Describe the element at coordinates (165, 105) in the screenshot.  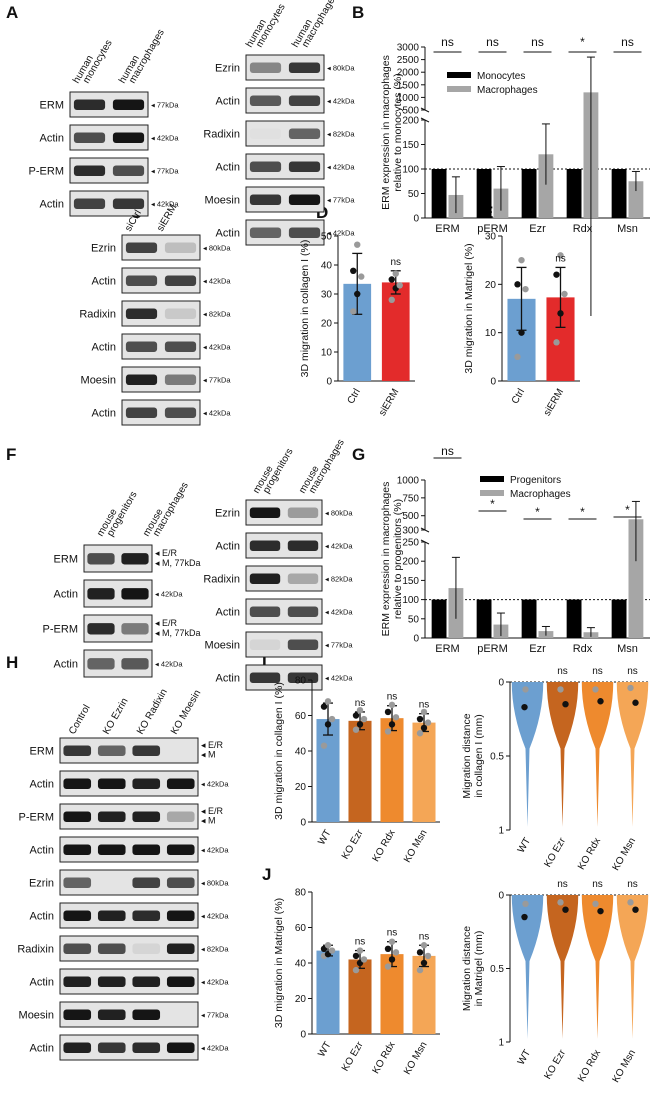
I see `kda-marker: ◂ 77kDa` at that location.